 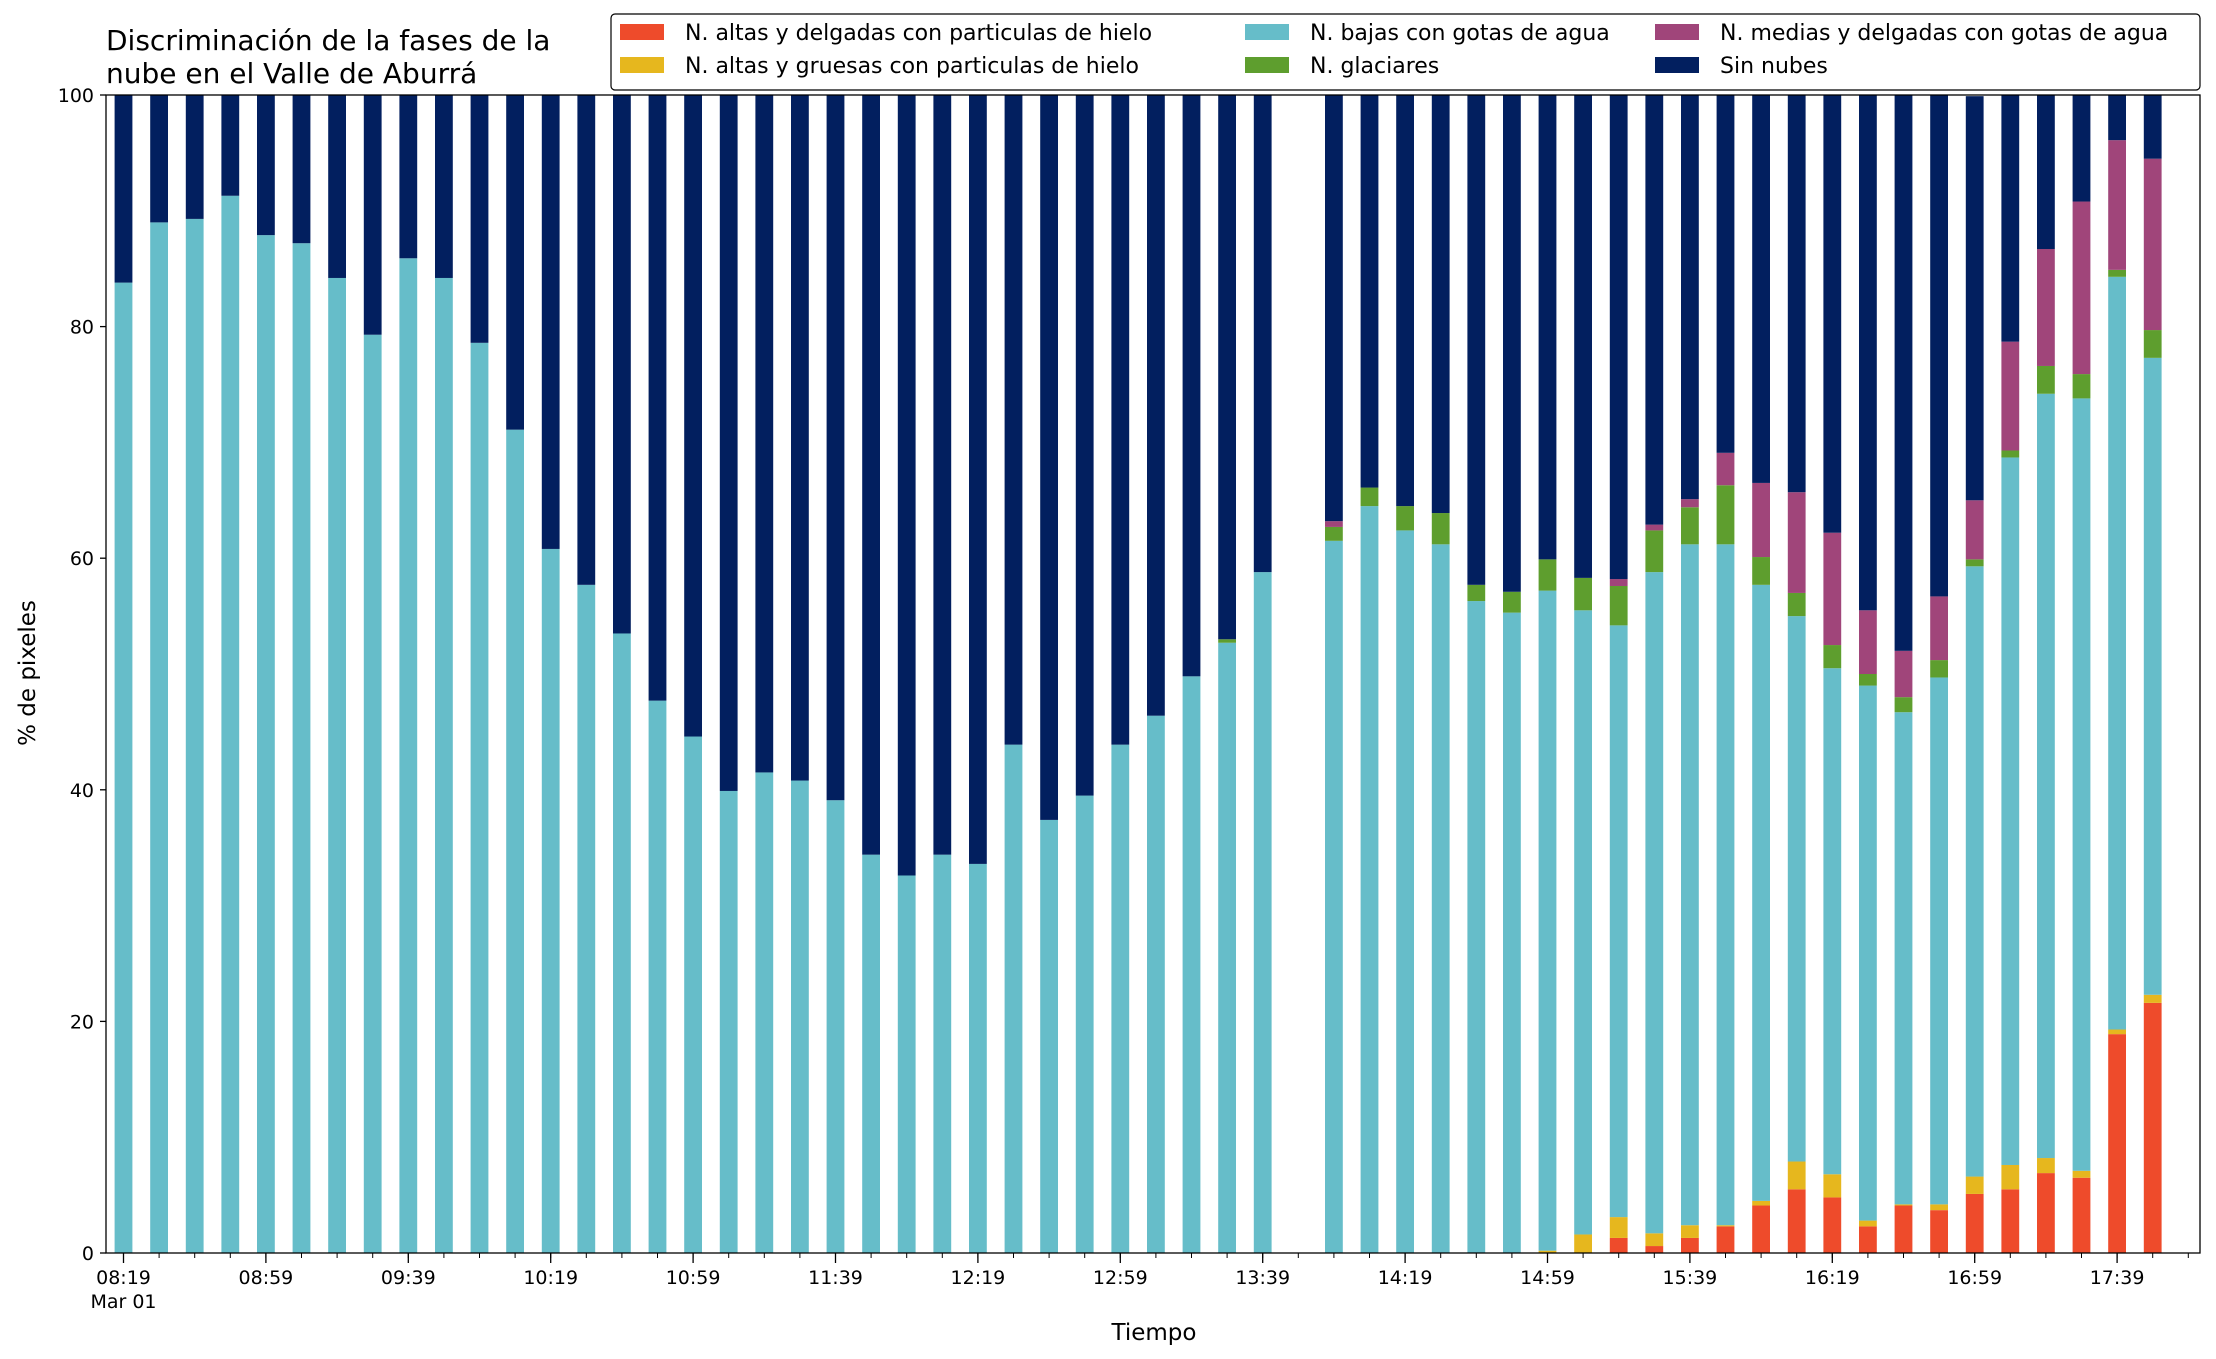 What do you see at coordinates (1267, 32) in the screenshot?
I see `legend-swatch` at bounding box center [1267, 32].